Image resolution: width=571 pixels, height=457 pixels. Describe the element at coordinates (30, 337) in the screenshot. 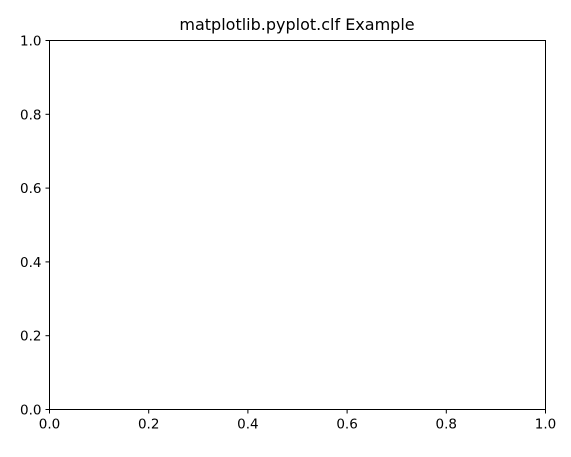

I see `y-tick-label: 0.2` at that location.